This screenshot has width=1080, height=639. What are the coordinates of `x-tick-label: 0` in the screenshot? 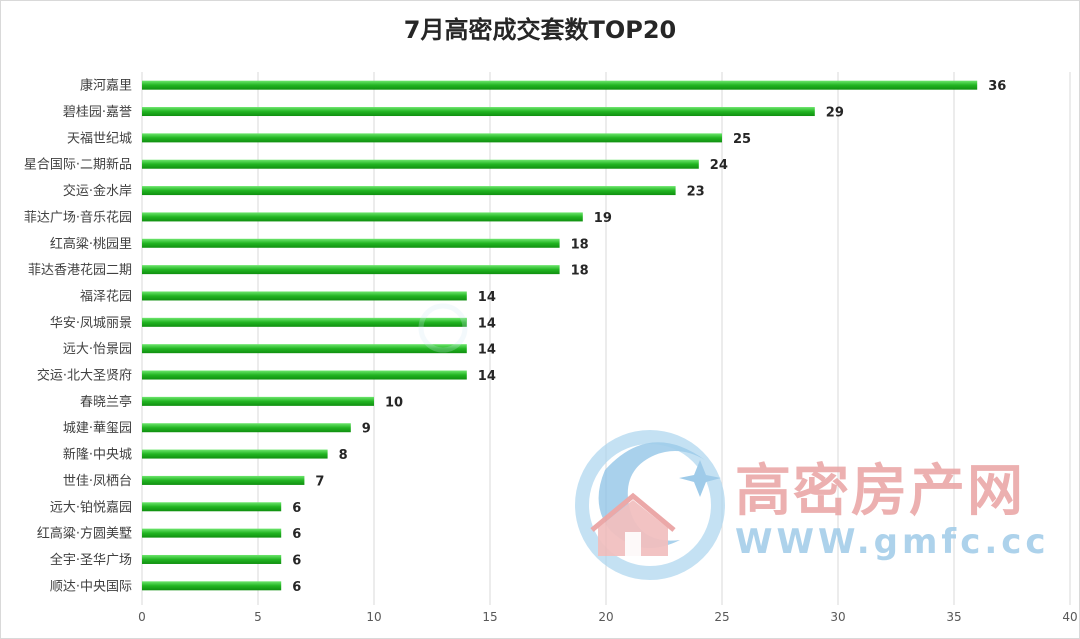 It's located at (142, 617).